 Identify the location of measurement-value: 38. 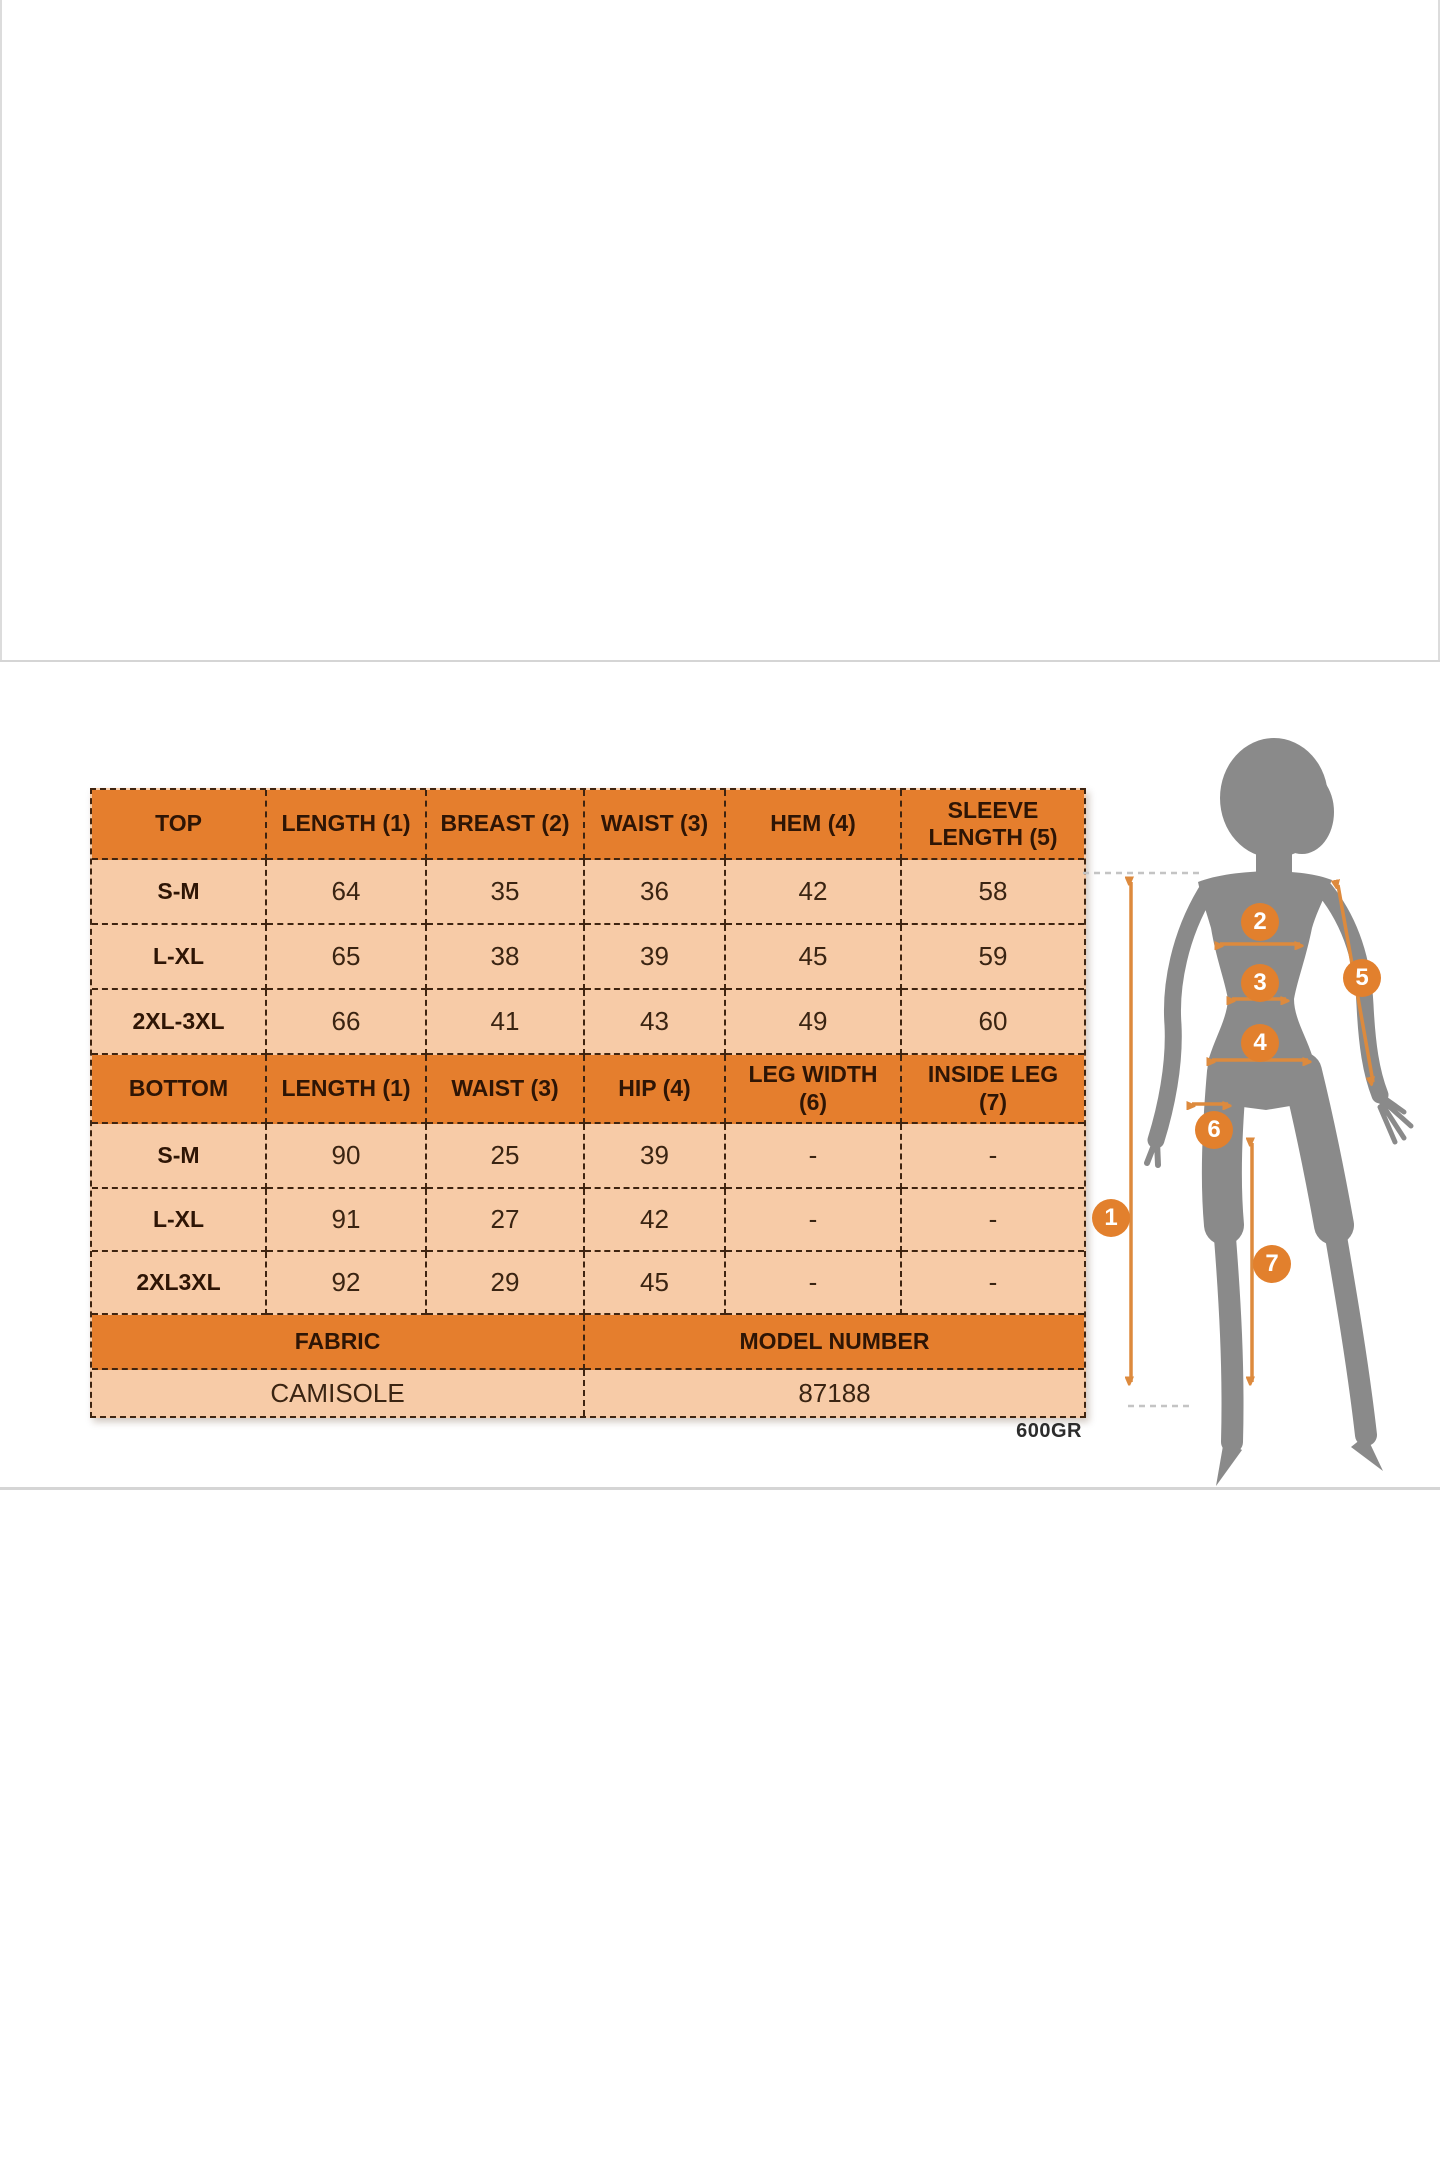
(506, 957).